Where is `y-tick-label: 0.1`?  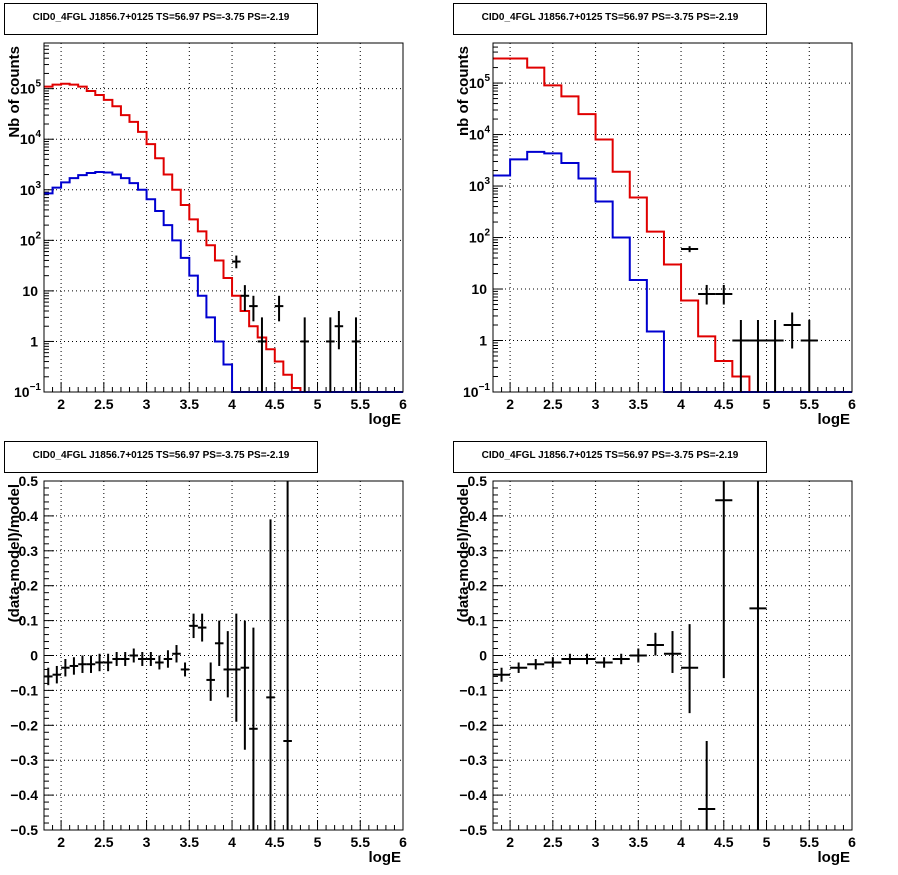
y-tick-label: 0.1 is located at coordinates (29, 621).